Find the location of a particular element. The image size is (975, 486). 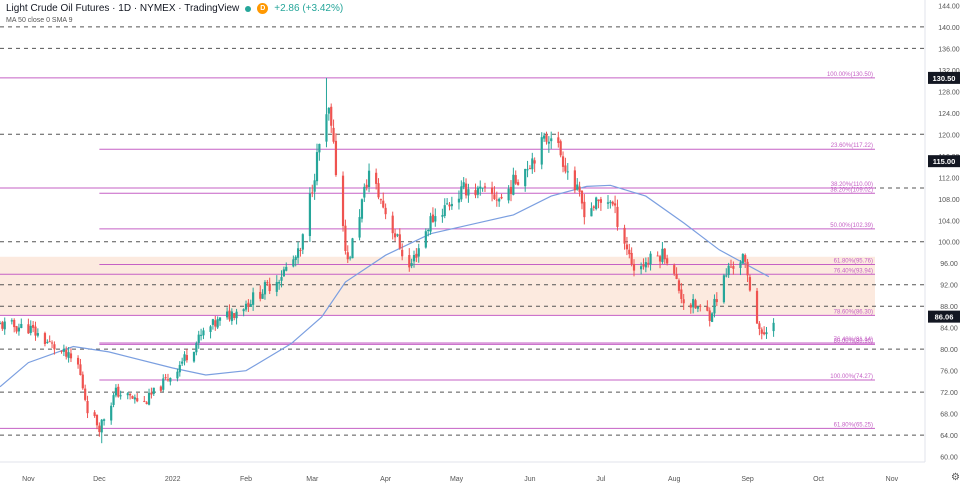

fib-level-label: 76.40%(93.94) is located at coordinates (853, 271).